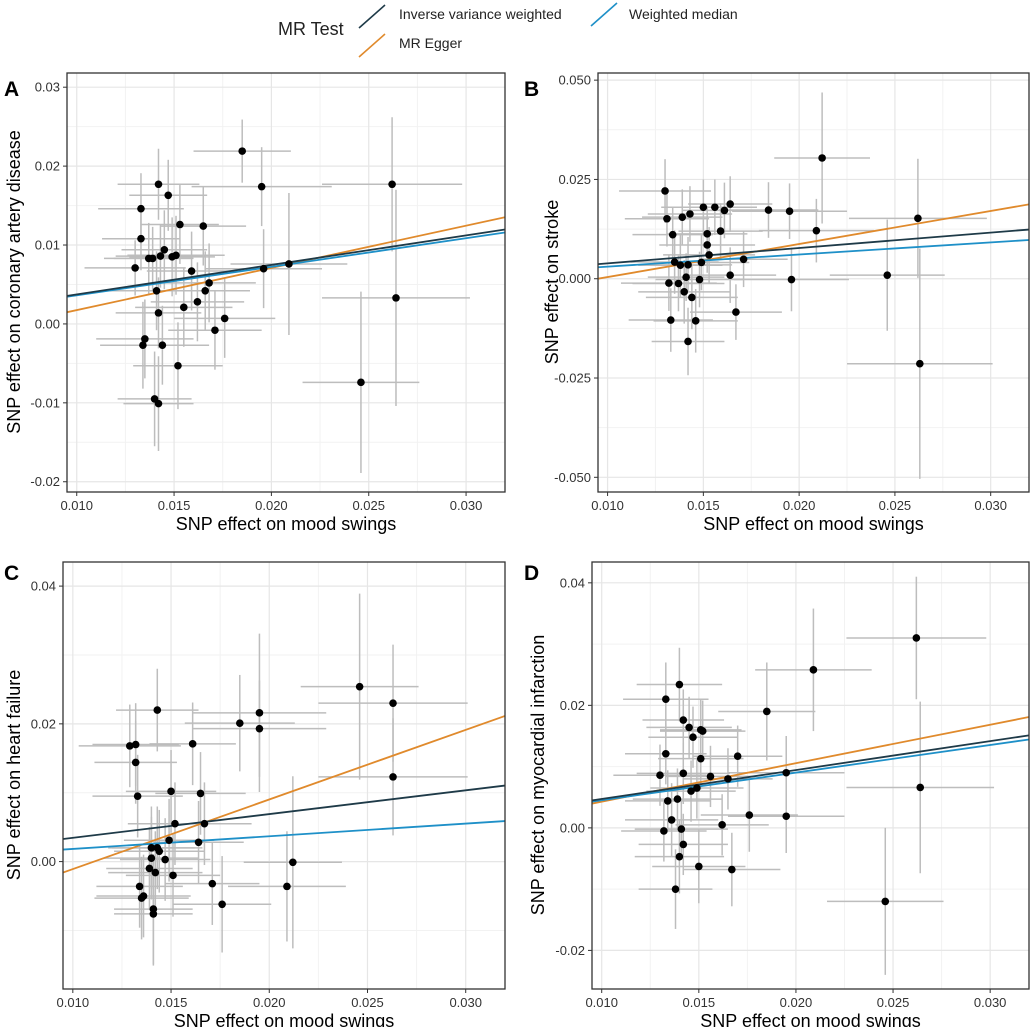 Image resolution: width=1034 pixels, height=1027 pixels. Describe the element at coordinates (538, 775) in the screenshot. I see `y-axis-title: SNP effect on myocardial infarction` at that location.